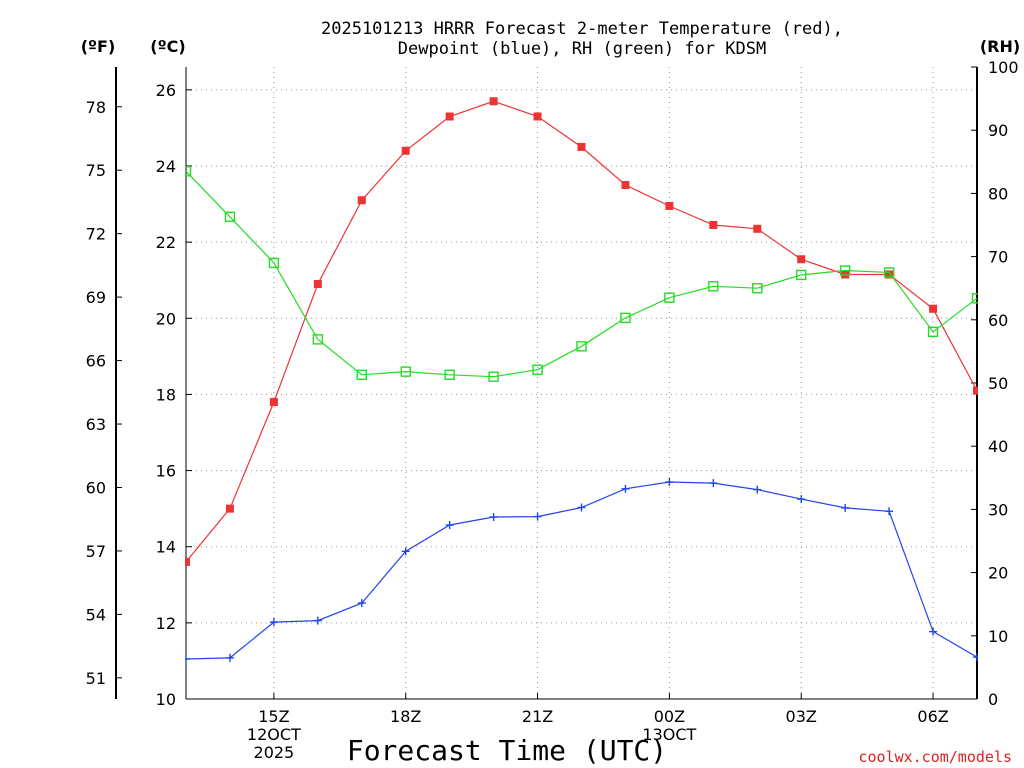 The height and width of the screenshot is (768, 1024). I want to click on rh-tick-label: 90, so click(998, 130).